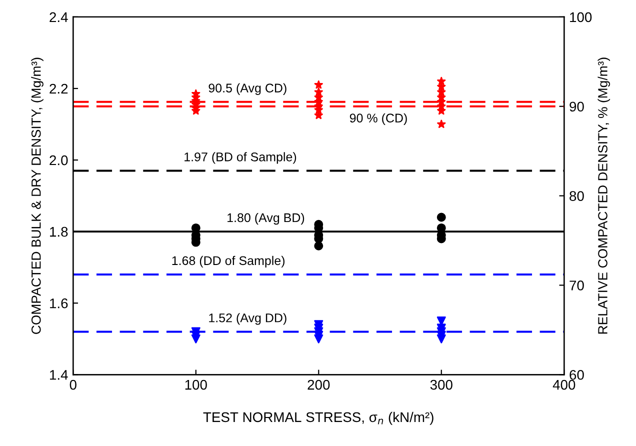 Image resolution: width=636 pixels, height=446 pixels. I want to click on ref-line-label: 90 % (CD), so click(378, 119).